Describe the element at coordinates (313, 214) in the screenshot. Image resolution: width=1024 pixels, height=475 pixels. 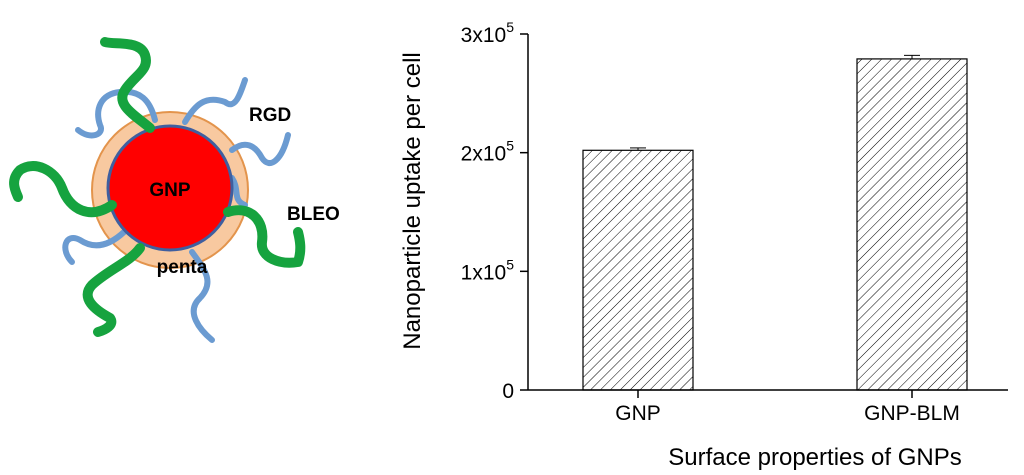
I see `bleo-label: BLEO` at that location.